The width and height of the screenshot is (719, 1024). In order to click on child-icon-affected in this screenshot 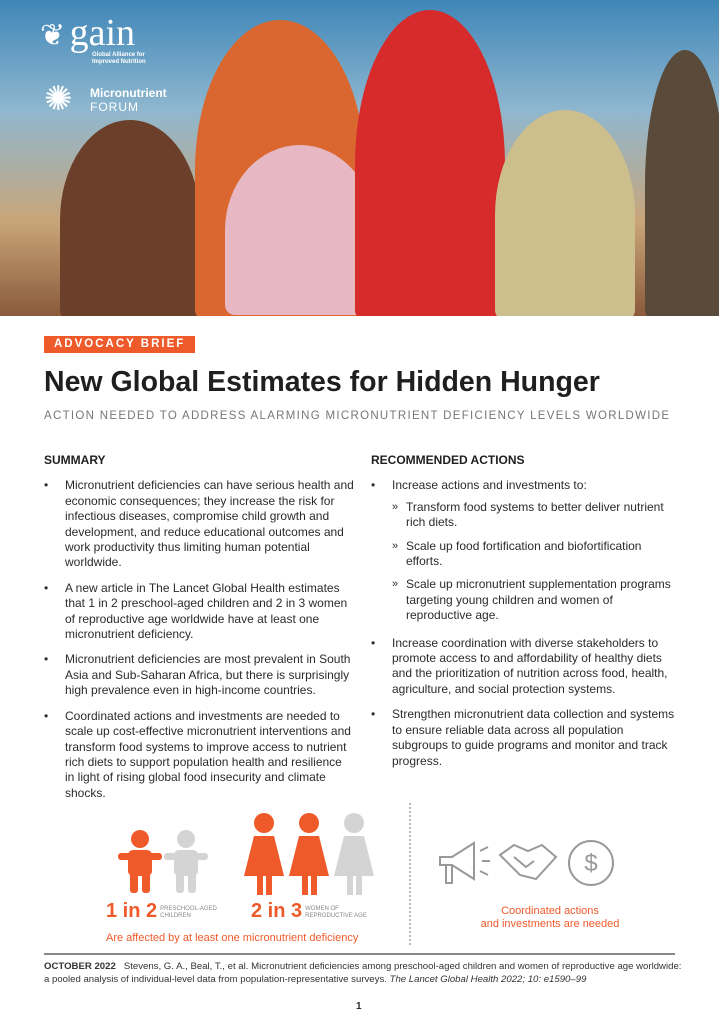, I will do `click(140, 861)`.